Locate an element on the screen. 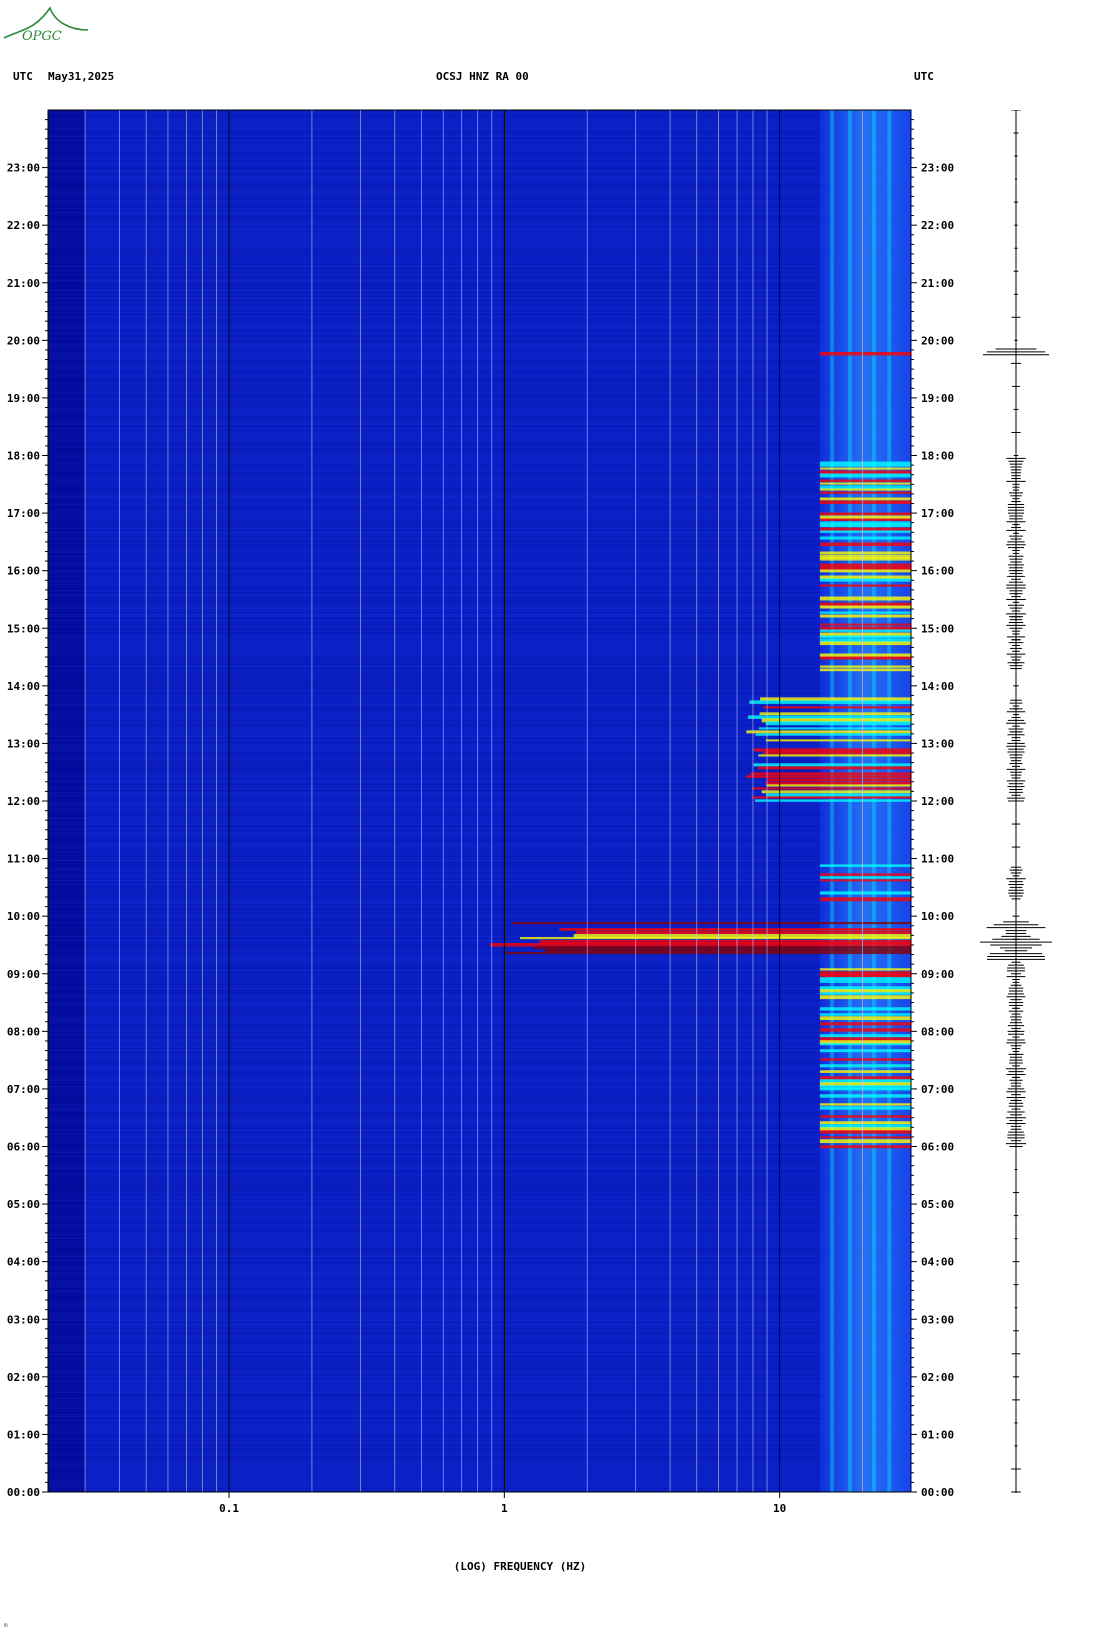 Image resolution: width=1102 pixels, height=1634 pixels. y-tick-label-left: 19:00 is located at coordinates (23, 398).